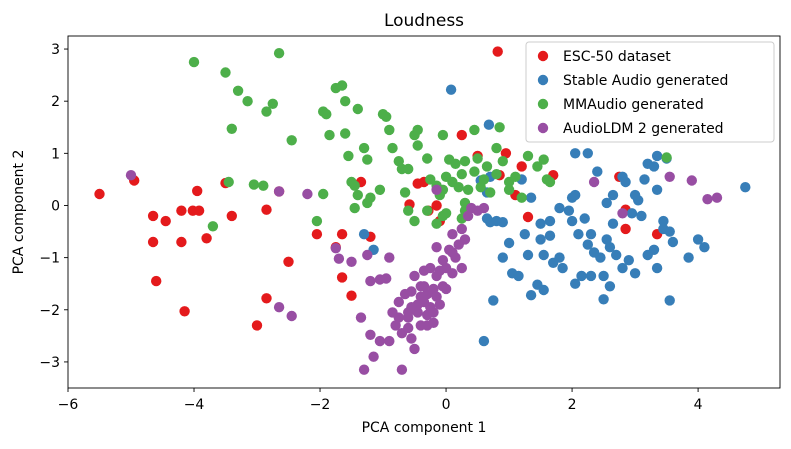 The width and height of the screenshot is (791, 449). Describe the element at coordinates (49, 259) in the screenshot. I see `y-tick-label: −1` at that location.